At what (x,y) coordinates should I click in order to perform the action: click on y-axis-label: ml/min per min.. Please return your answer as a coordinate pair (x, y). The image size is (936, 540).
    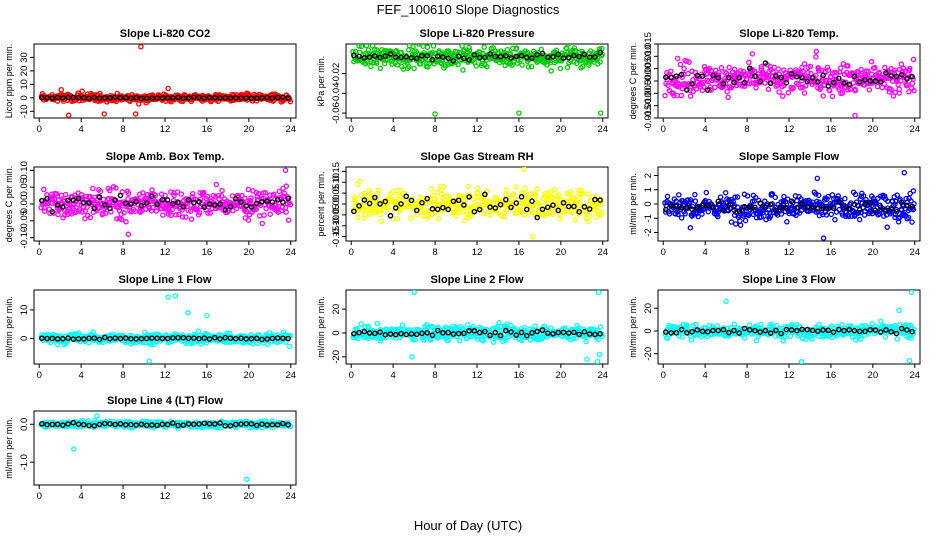
    Looking at the image, I should click on (633, 327).